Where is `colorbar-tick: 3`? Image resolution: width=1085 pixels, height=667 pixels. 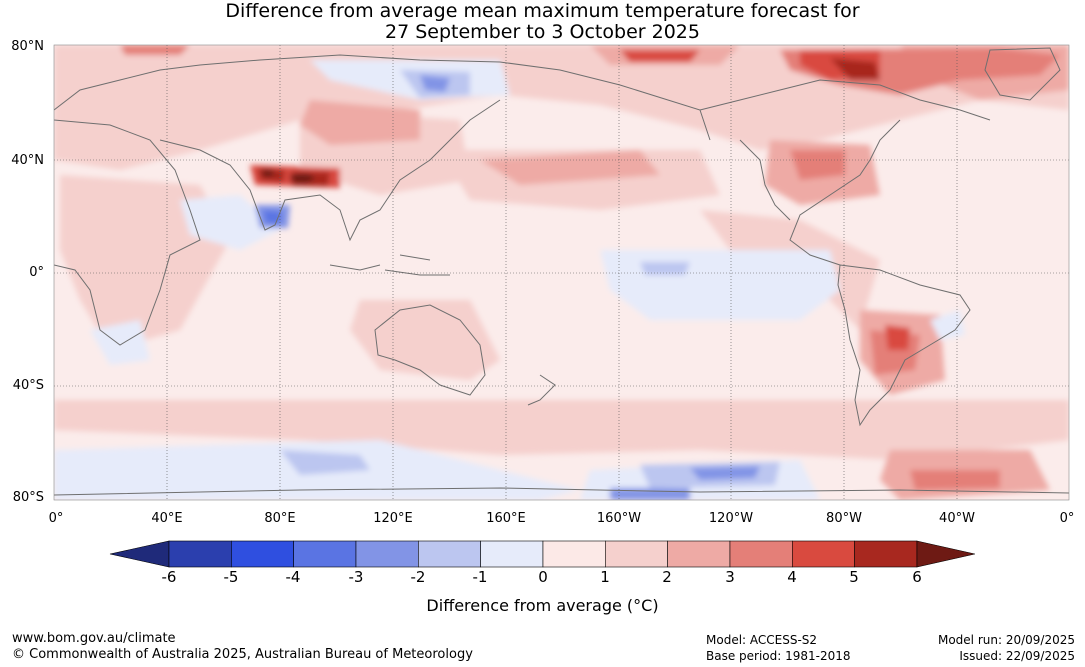
colorbar-tick: 3 is located at coordinates (730, 577).